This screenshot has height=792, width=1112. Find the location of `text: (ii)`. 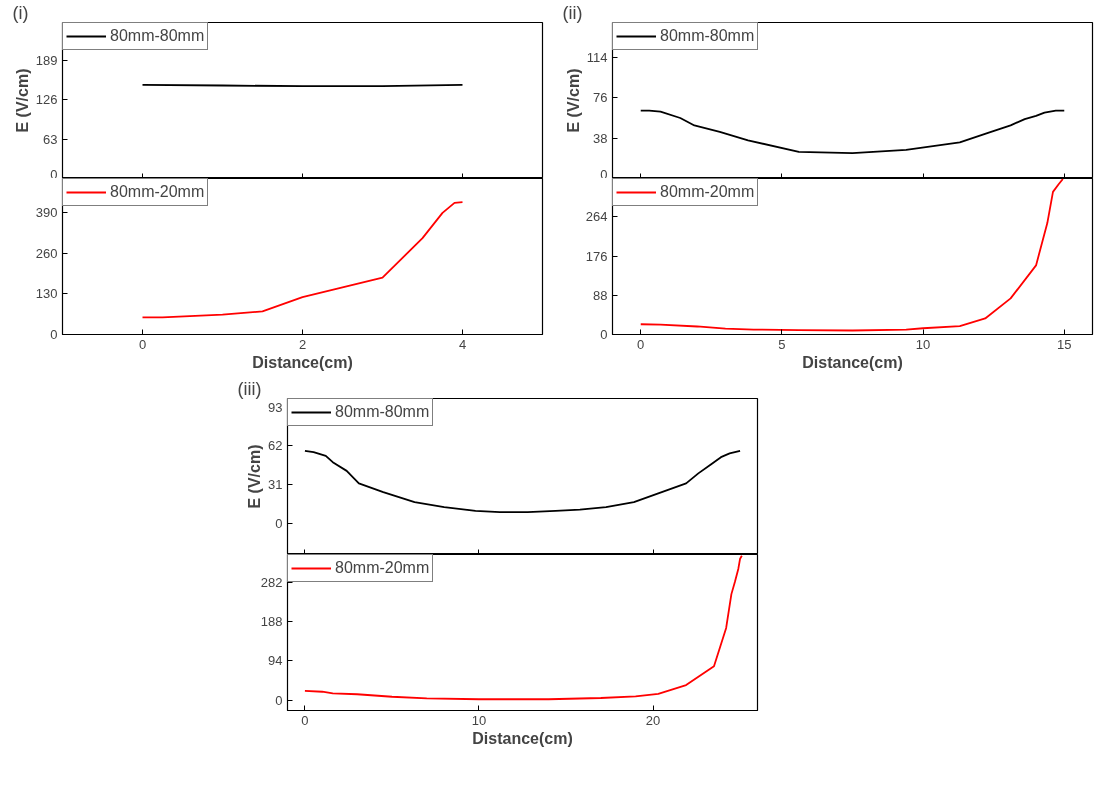

text: (ii) is located at coordinates (572, 12).